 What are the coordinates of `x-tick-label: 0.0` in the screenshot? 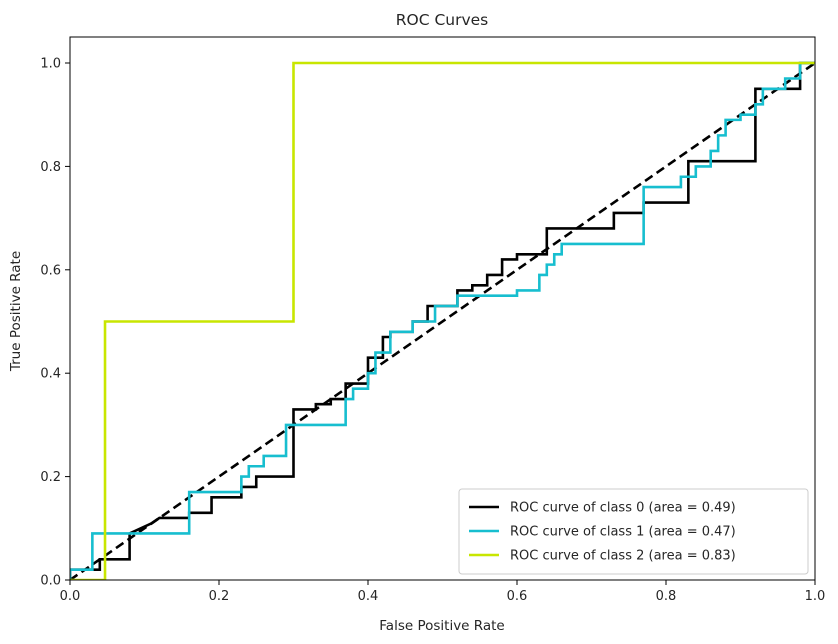 It's located at (70, 596).